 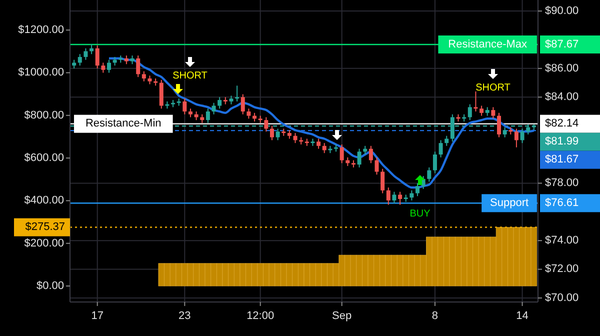 I want to click on x-tick-label: 12:00, so click(x=260, y=316).